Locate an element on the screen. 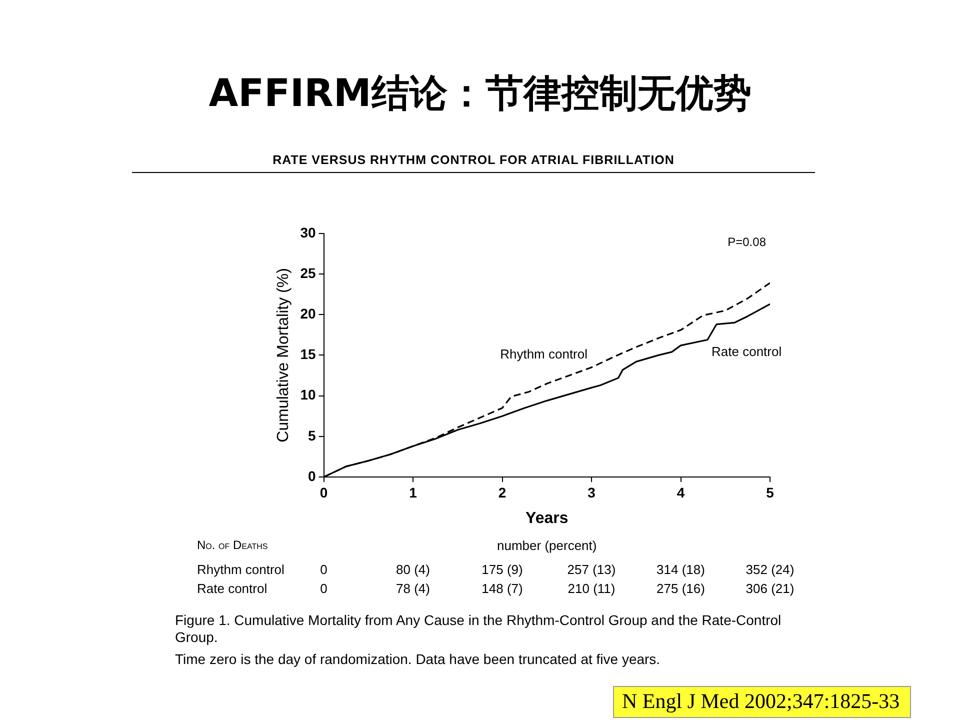 The height and width of the screenshot is (720, 960). x-tick-label: 2 is located at coordinates (502, 492).